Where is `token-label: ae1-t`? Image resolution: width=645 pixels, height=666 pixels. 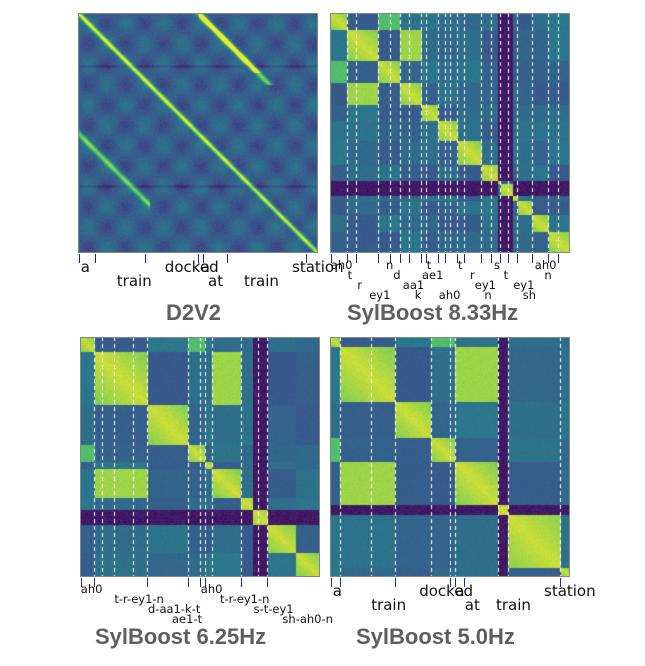
token-label: ae1-t is located at coordinates (187, 619).